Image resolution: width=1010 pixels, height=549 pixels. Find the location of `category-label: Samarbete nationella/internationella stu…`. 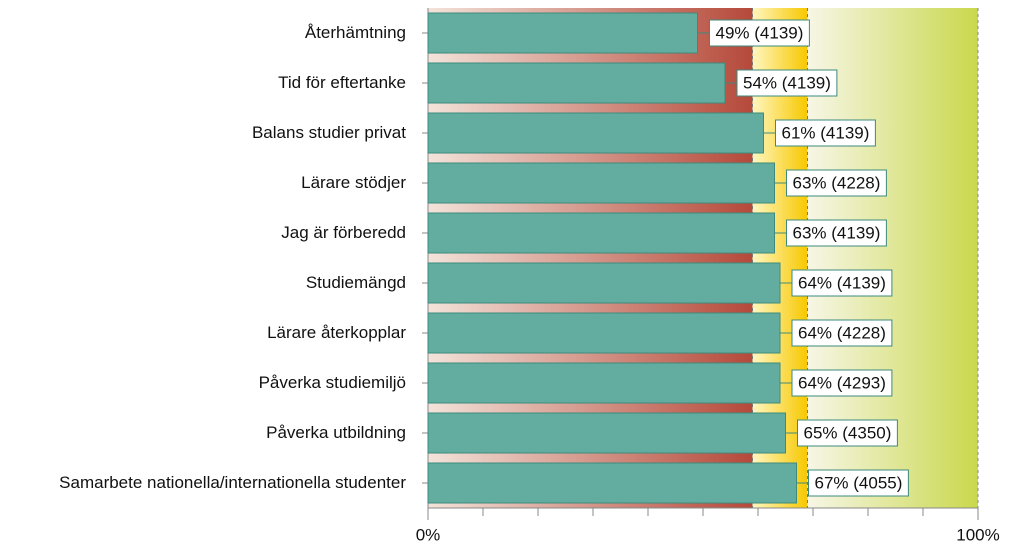

category-label: Samarbete nationella/internationella stu… is located at coordinates (232, 482).